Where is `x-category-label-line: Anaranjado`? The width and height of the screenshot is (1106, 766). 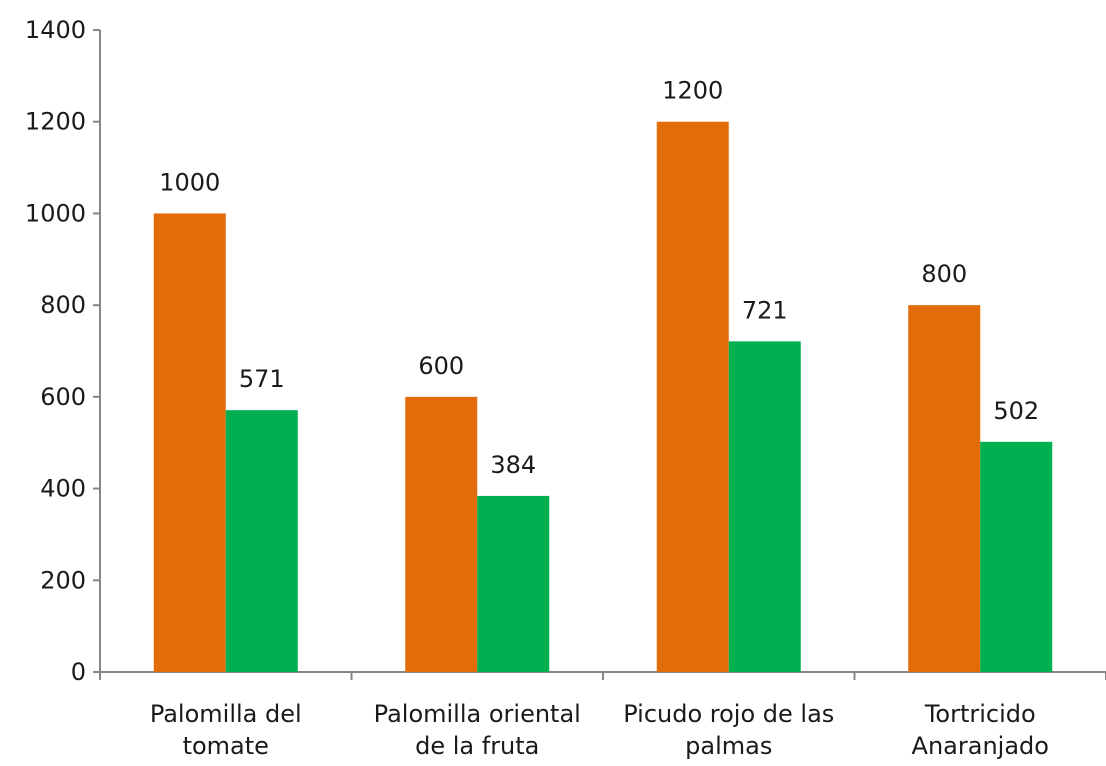
x-category-label-line: Anaranjado is located at coordinates (980, 746).